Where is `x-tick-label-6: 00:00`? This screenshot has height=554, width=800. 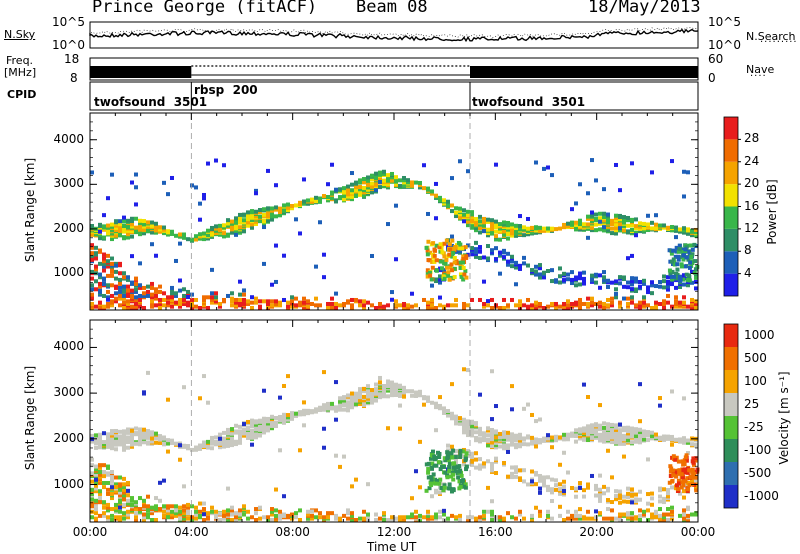
x-tick-label-6: 00:00 is located at coordinates (698, 532).